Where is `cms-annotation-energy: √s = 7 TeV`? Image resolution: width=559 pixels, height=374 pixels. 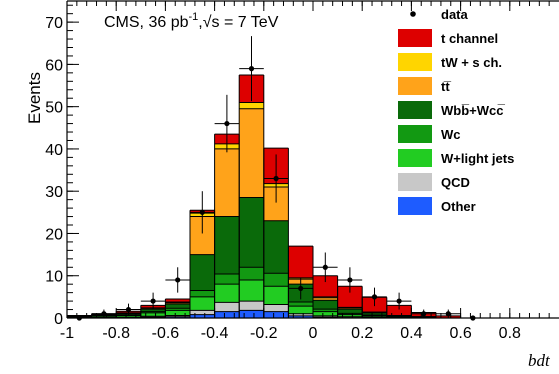
cms-annotation-energy: √s = 7 TeV is located at coordinates (241, 22).